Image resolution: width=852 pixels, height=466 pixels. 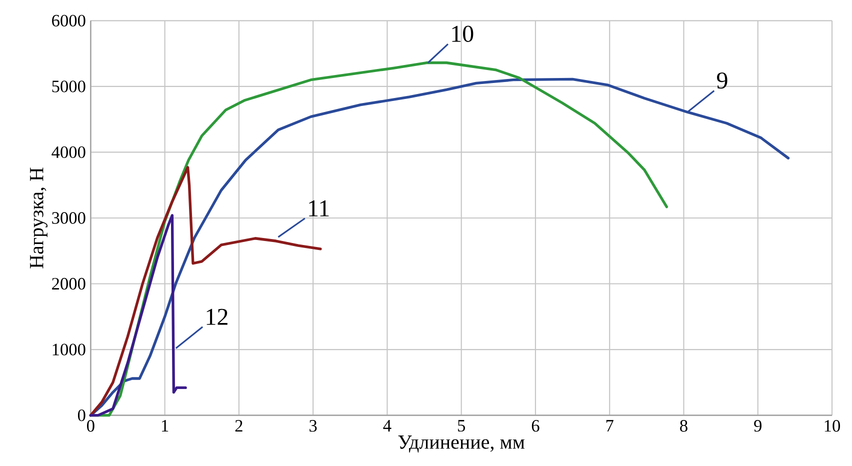 What do you see at coordinates (461, 426) in the screenshot?
I see `x-tick-label: 5` at bounding box center [461, 426].